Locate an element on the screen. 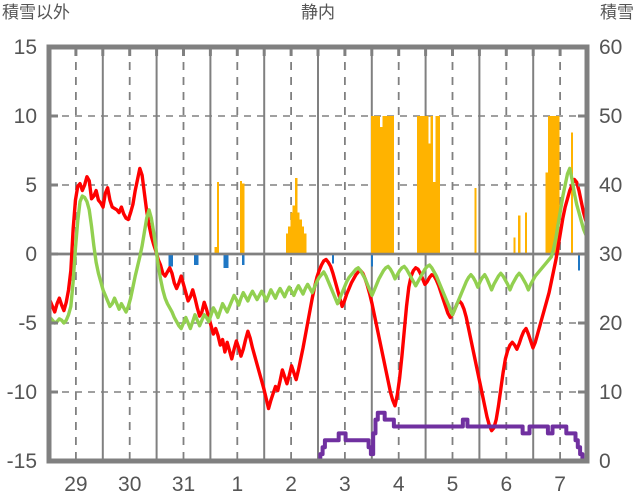  left-tick-label: -10 is located at coordinates (22, 392).